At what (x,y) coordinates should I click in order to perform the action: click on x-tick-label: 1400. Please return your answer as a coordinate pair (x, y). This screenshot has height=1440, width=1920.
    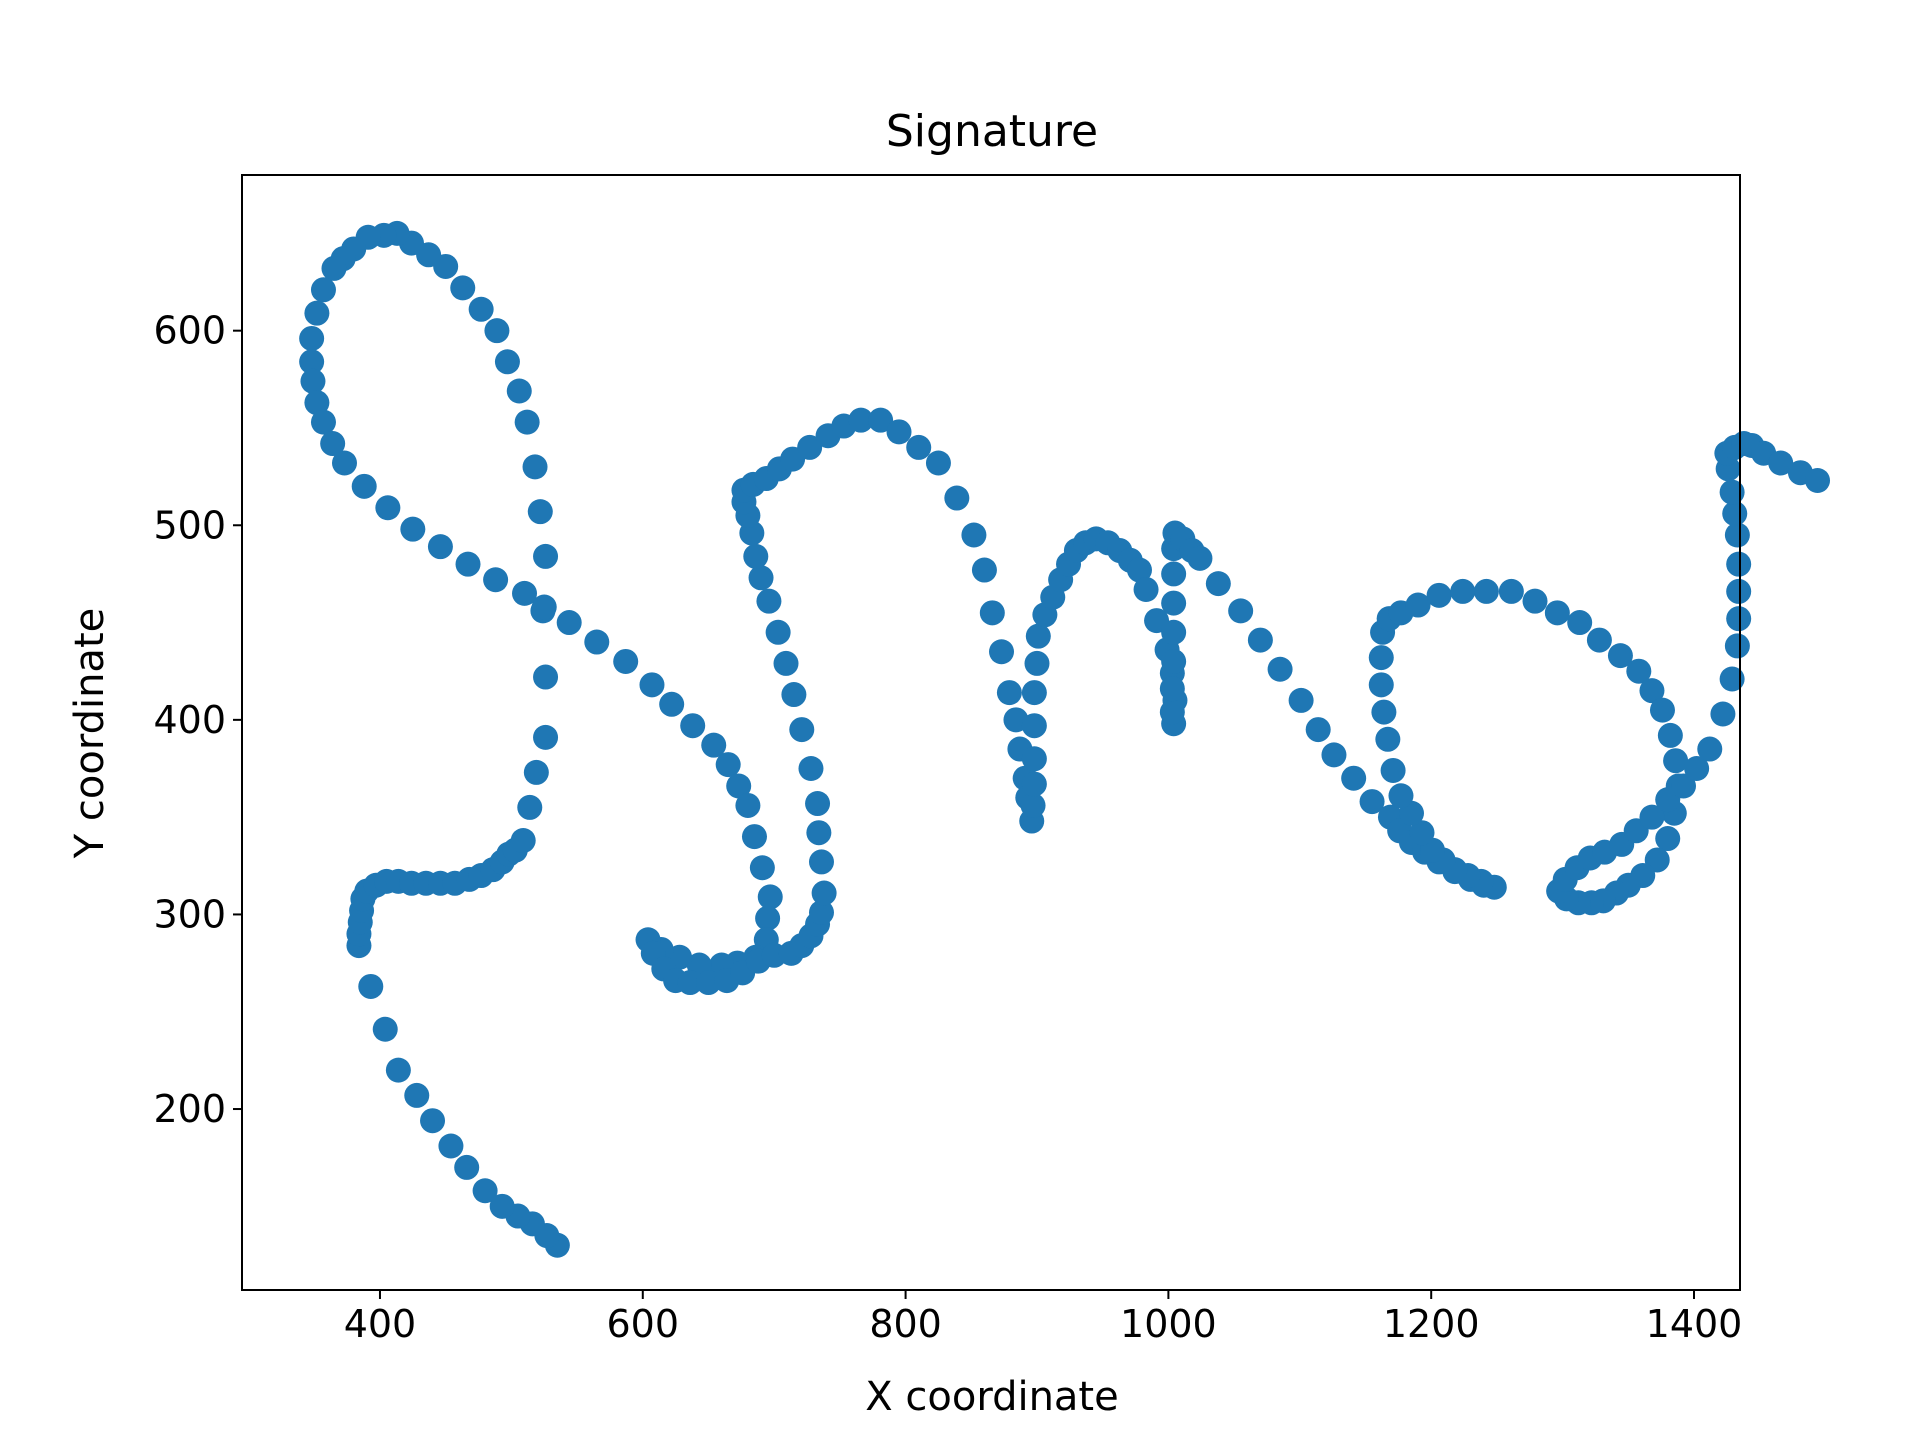
    Looking at the image, I should click on (1694, 1324).